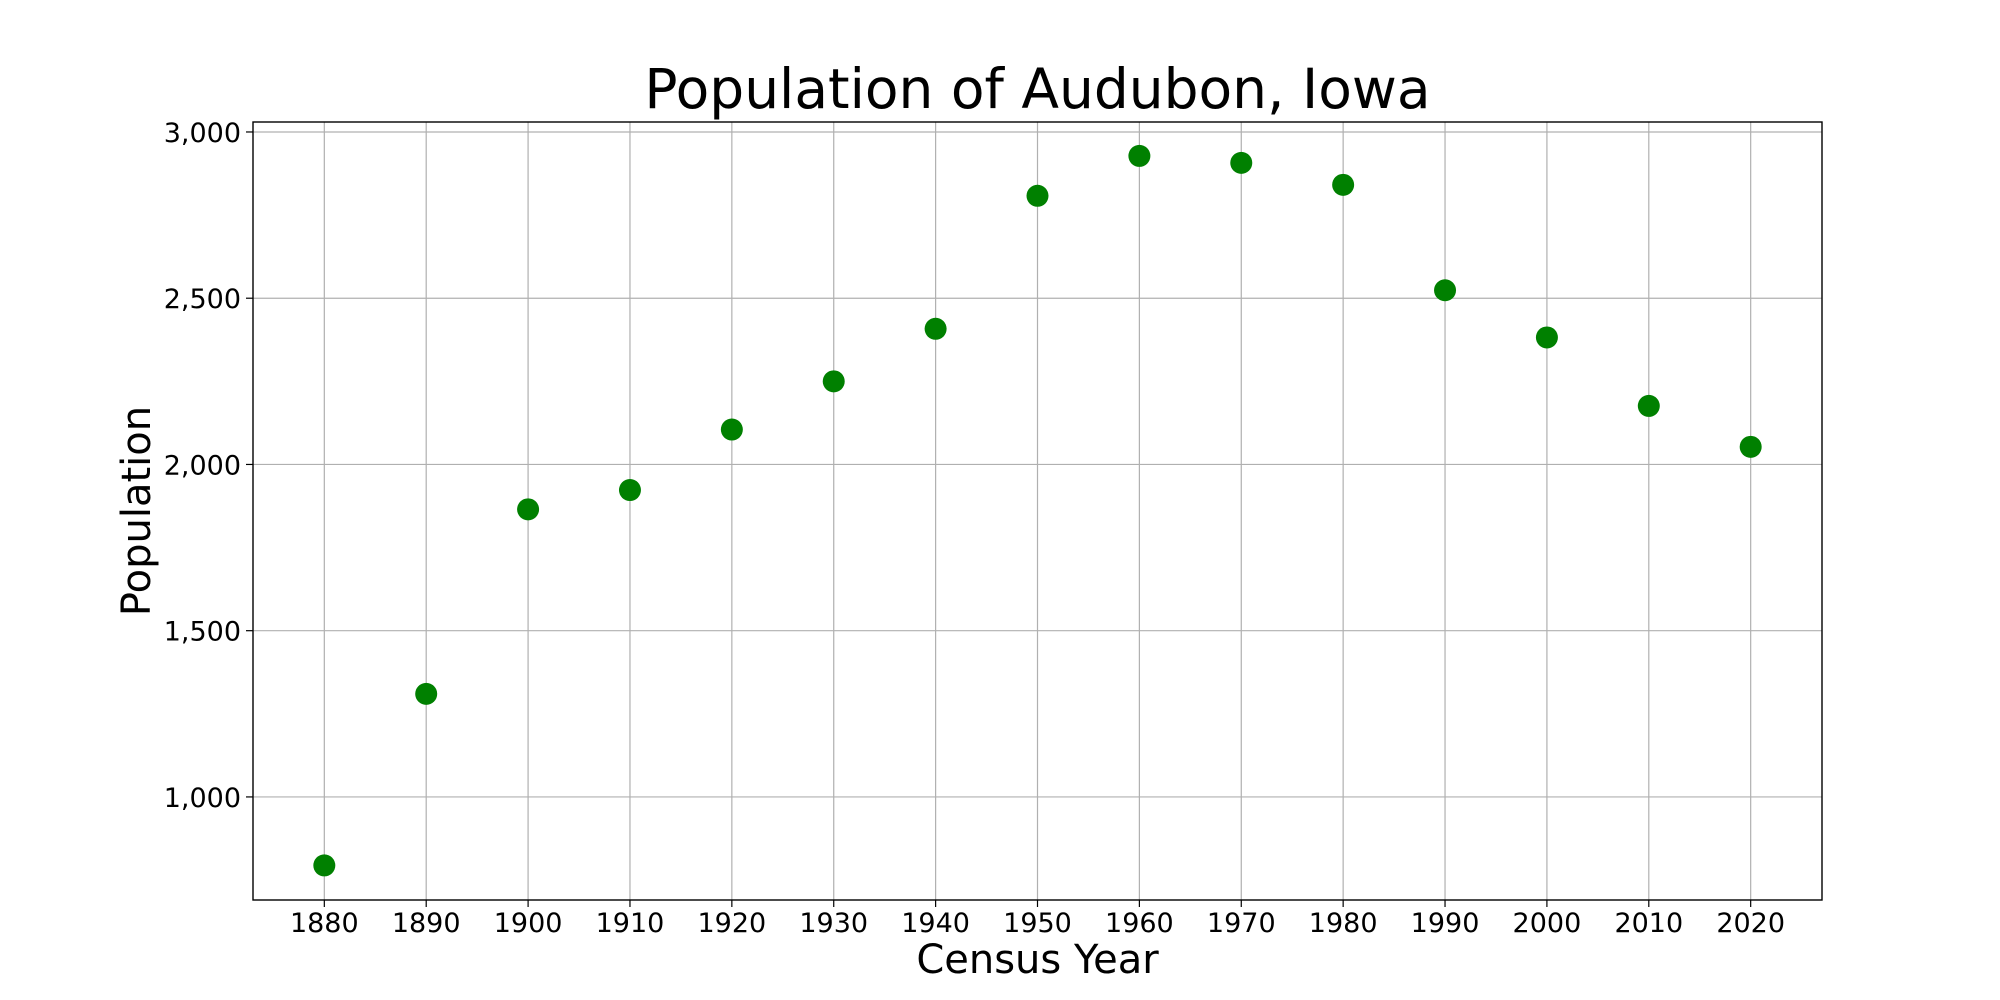 The image size is (2000, 1000). What do you see at coordinates (629, 490) in the screenshot?
I see `data-point-1910` at bounding box center [629, 490].